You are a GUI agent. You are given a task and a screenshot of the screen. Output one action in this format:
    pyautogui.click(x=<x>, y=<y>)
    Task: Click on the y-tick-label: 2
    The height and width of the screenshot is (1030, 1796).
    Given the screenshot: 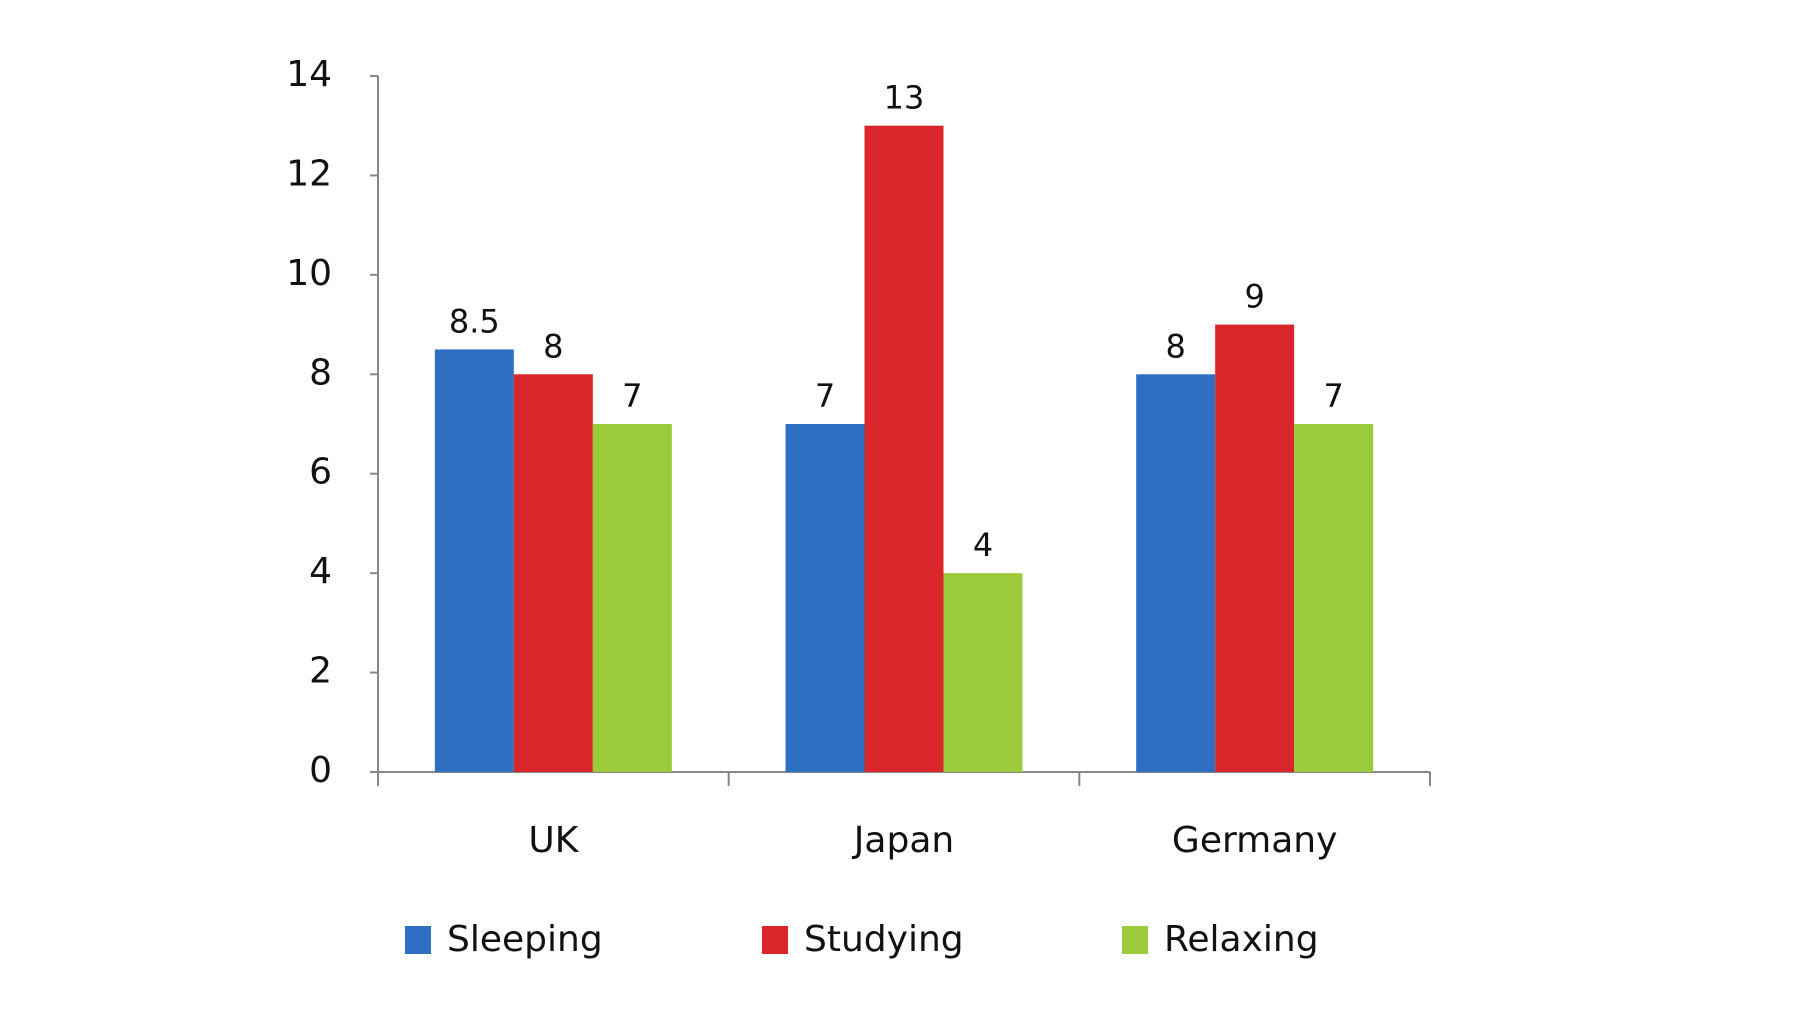 What is the action you would take?
    pyautogui.click(x=320, y=671)
    